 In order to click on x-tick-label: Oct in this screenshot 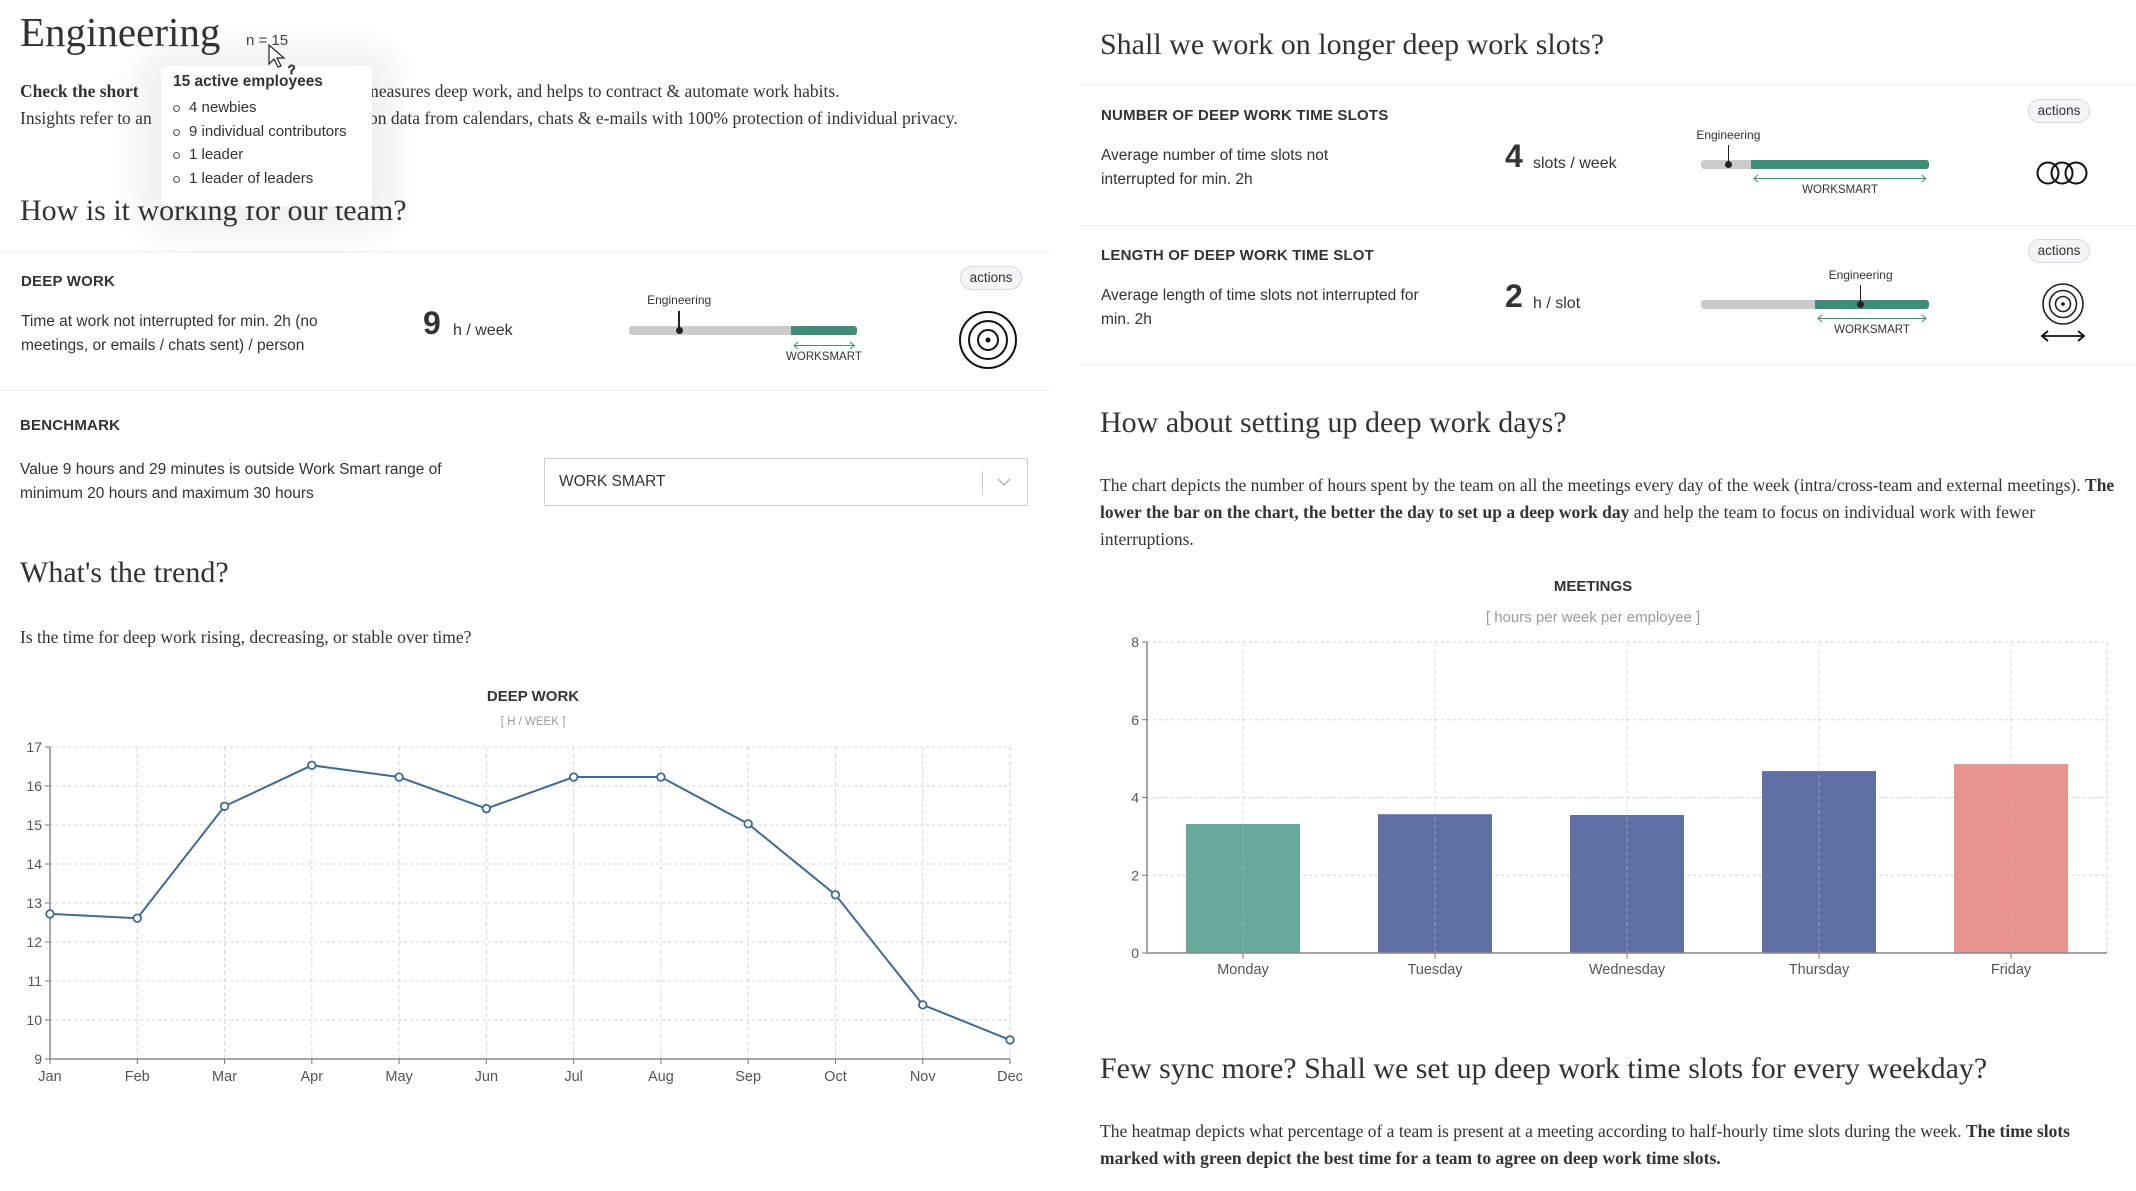, I will do `click(835, 1077)`.